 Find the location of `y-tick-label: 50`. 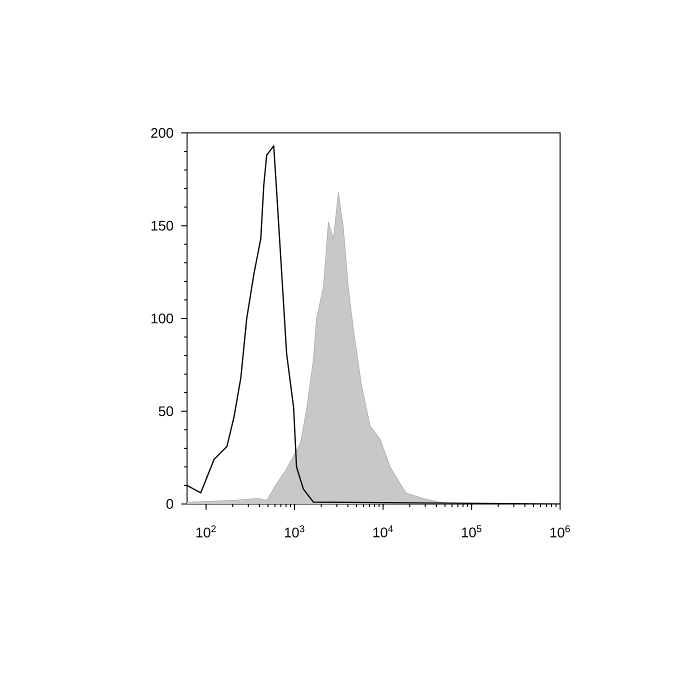

y-tick-label: 50 is located at coordinates (166, 411).